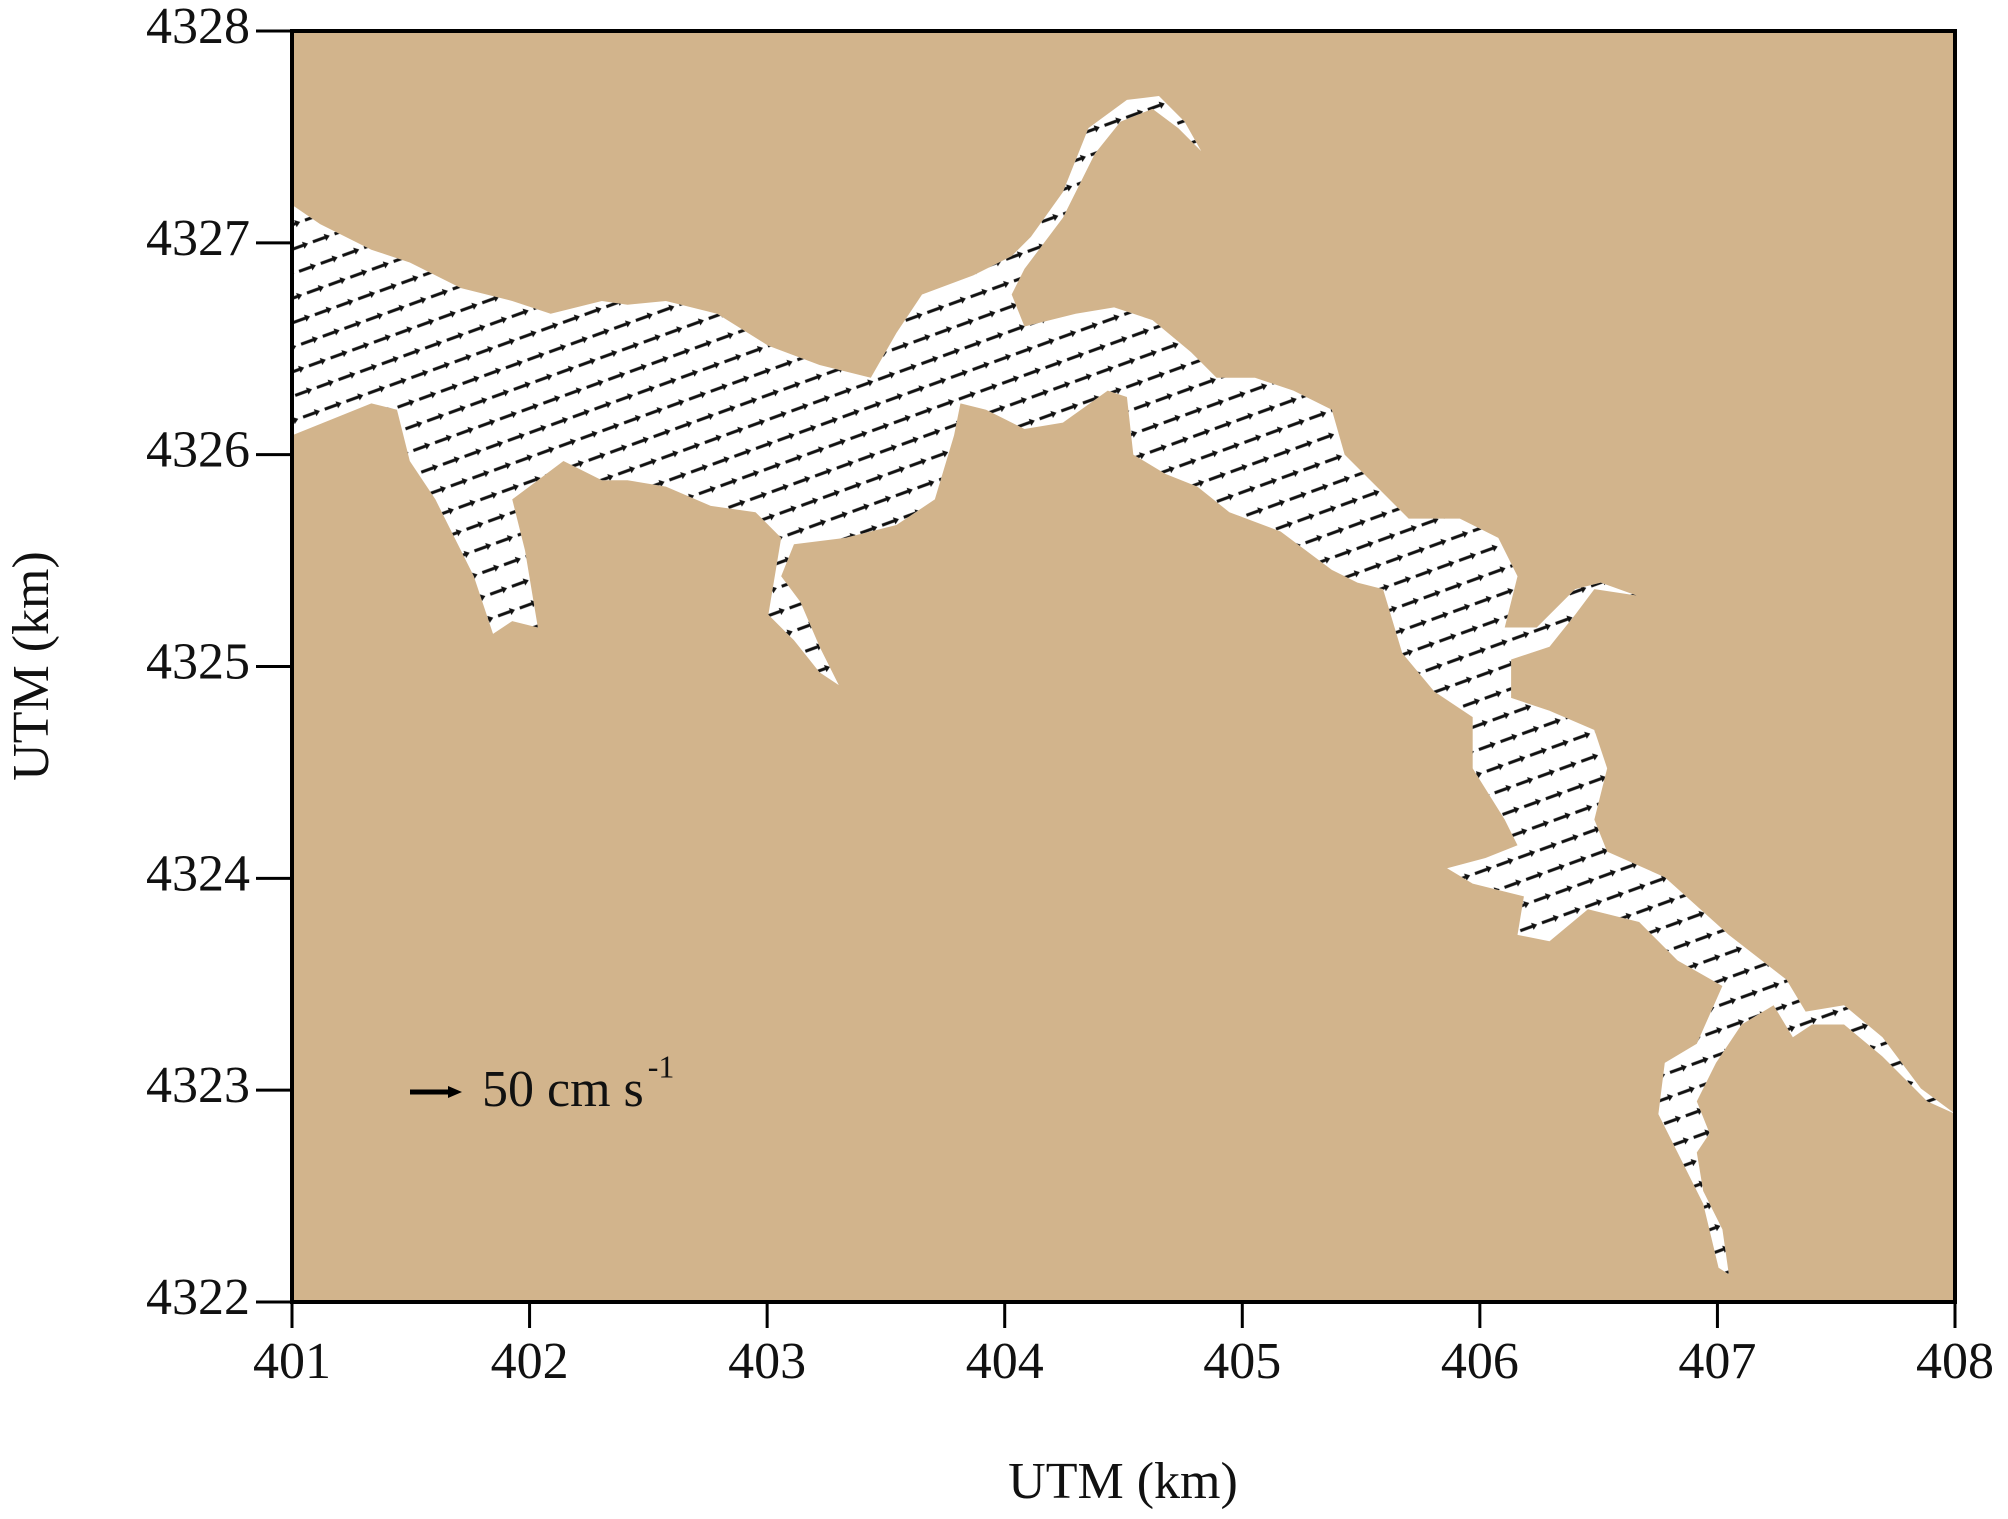 This screenshot has width=2008, height=1519. I want to click on y-tick-label: 4324, so click(198, 873).